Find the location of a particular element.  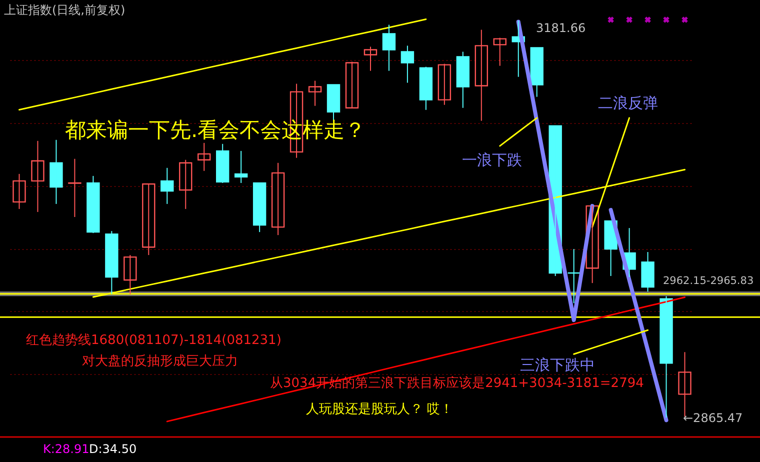

annotation: 二浪反弹 is located at coordinates (628, 103).